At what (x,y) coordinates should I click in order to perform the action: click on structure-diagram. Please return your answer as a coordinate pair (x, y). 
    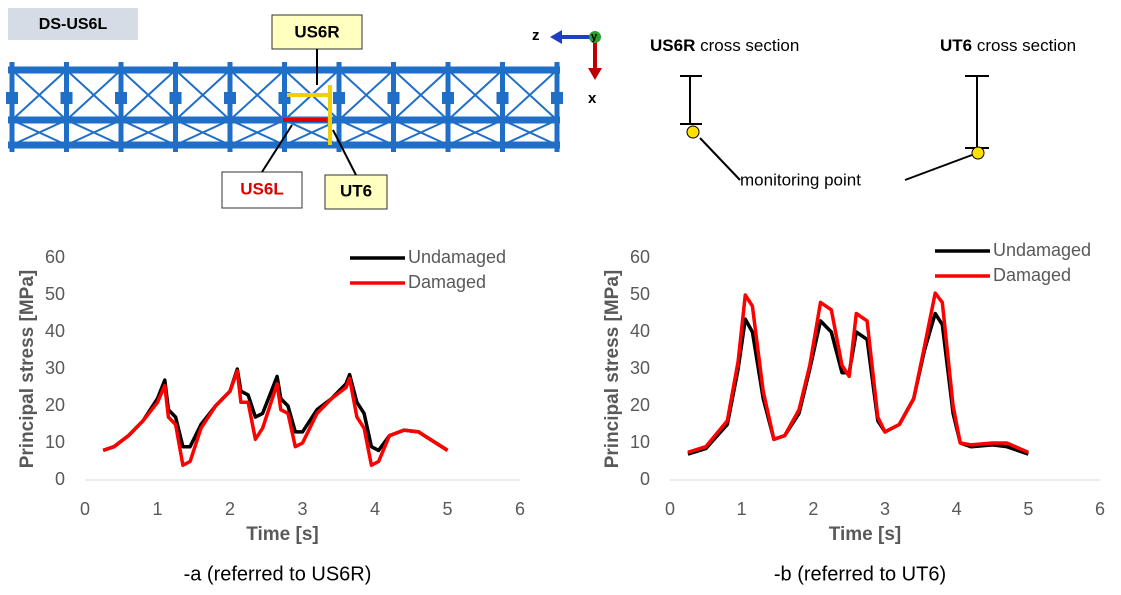
    Looking at the image, I should click on (284, 107).